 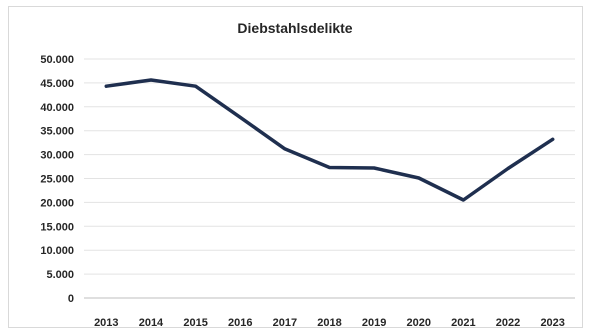 What do you see at coordinates (285, 323) in the screenshot?
I see `x-tick-label: 2017` at bounding box center [285, 323].